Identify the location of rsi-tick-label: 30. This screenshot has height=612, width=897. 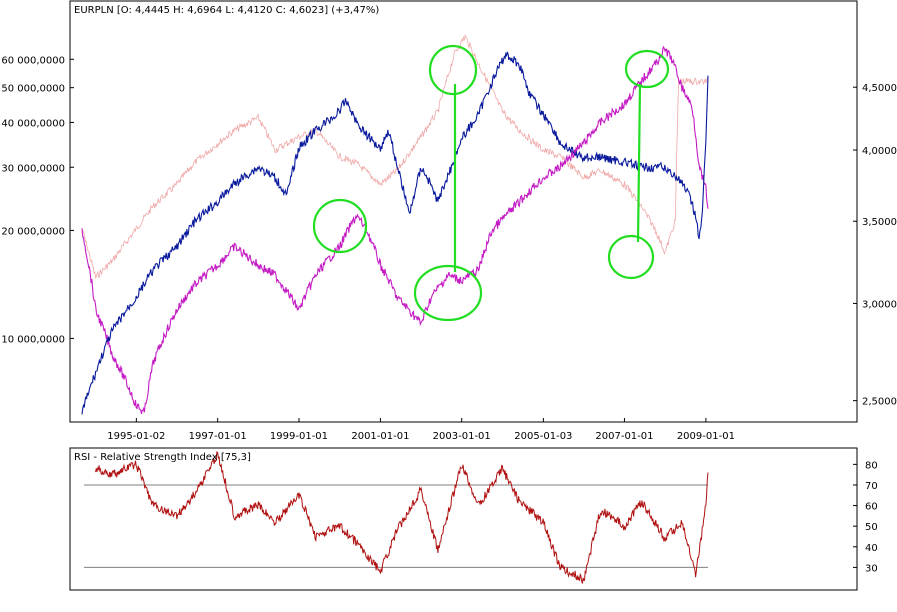
(871, 568).